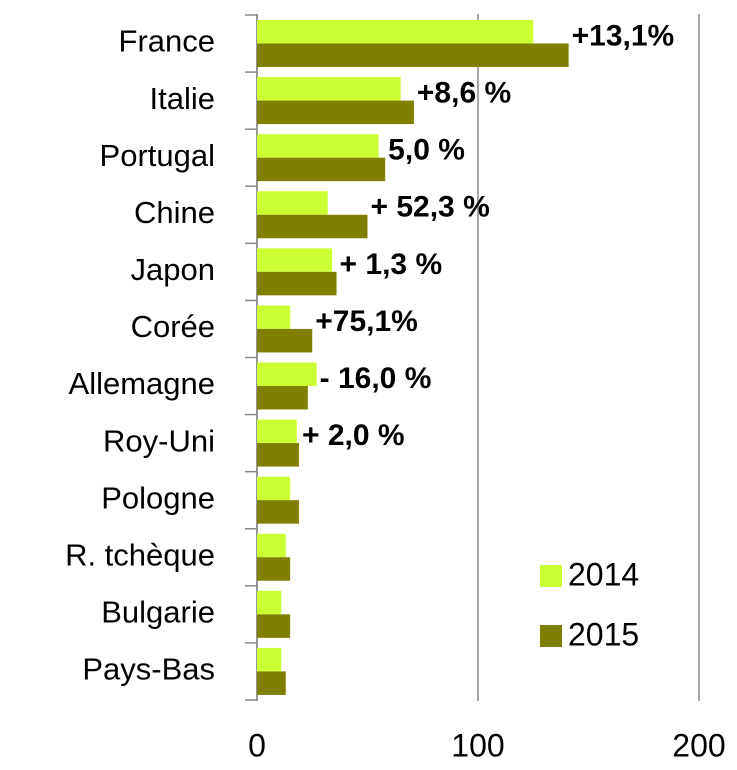 This screenshot has width=737, height=770. What do you see at coordinates (603, 634) in the screenshot?
I see `legend-label: 2015` at bounding box center [603, 634].